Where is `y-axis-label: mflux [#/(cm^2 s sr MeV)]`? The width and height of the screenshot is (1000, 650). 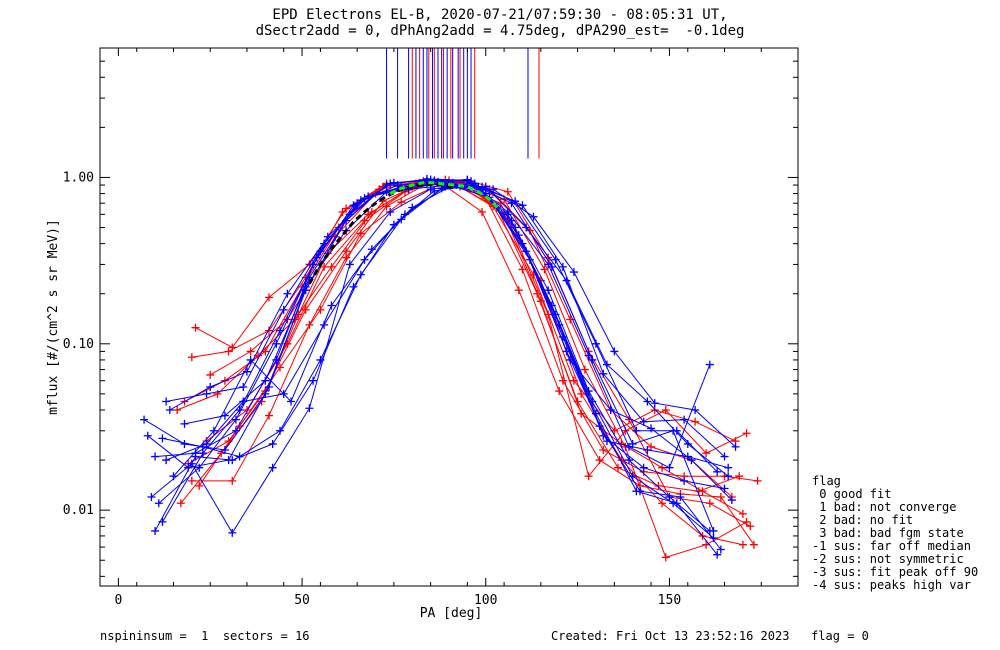
y-axis-label: mflux [#/(cm^2 s sr MeV)] is located at coordinates (53, 317).